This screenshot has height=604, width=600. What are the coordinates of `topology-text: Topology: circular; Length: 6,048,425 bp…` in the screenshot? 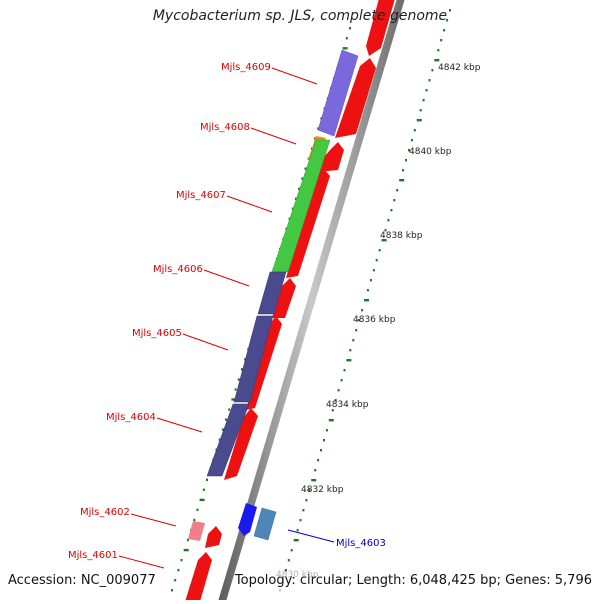 It's located at (413, 580).